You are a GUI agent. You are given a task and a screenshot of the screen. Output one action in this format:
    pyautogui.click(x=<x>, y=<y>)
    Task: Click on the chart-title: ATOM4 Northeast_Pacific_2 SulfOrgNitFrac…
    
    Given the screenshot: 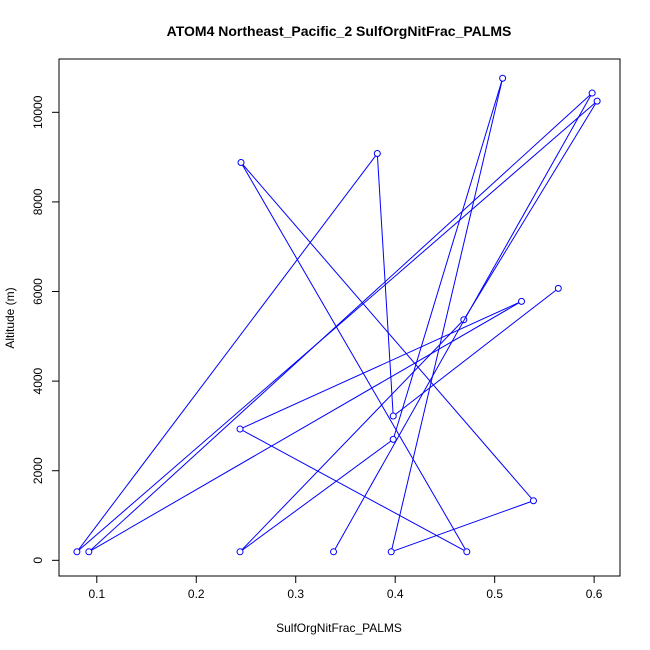 What is the action you would take?
    pyautogui.click(x=339, y=31)
    